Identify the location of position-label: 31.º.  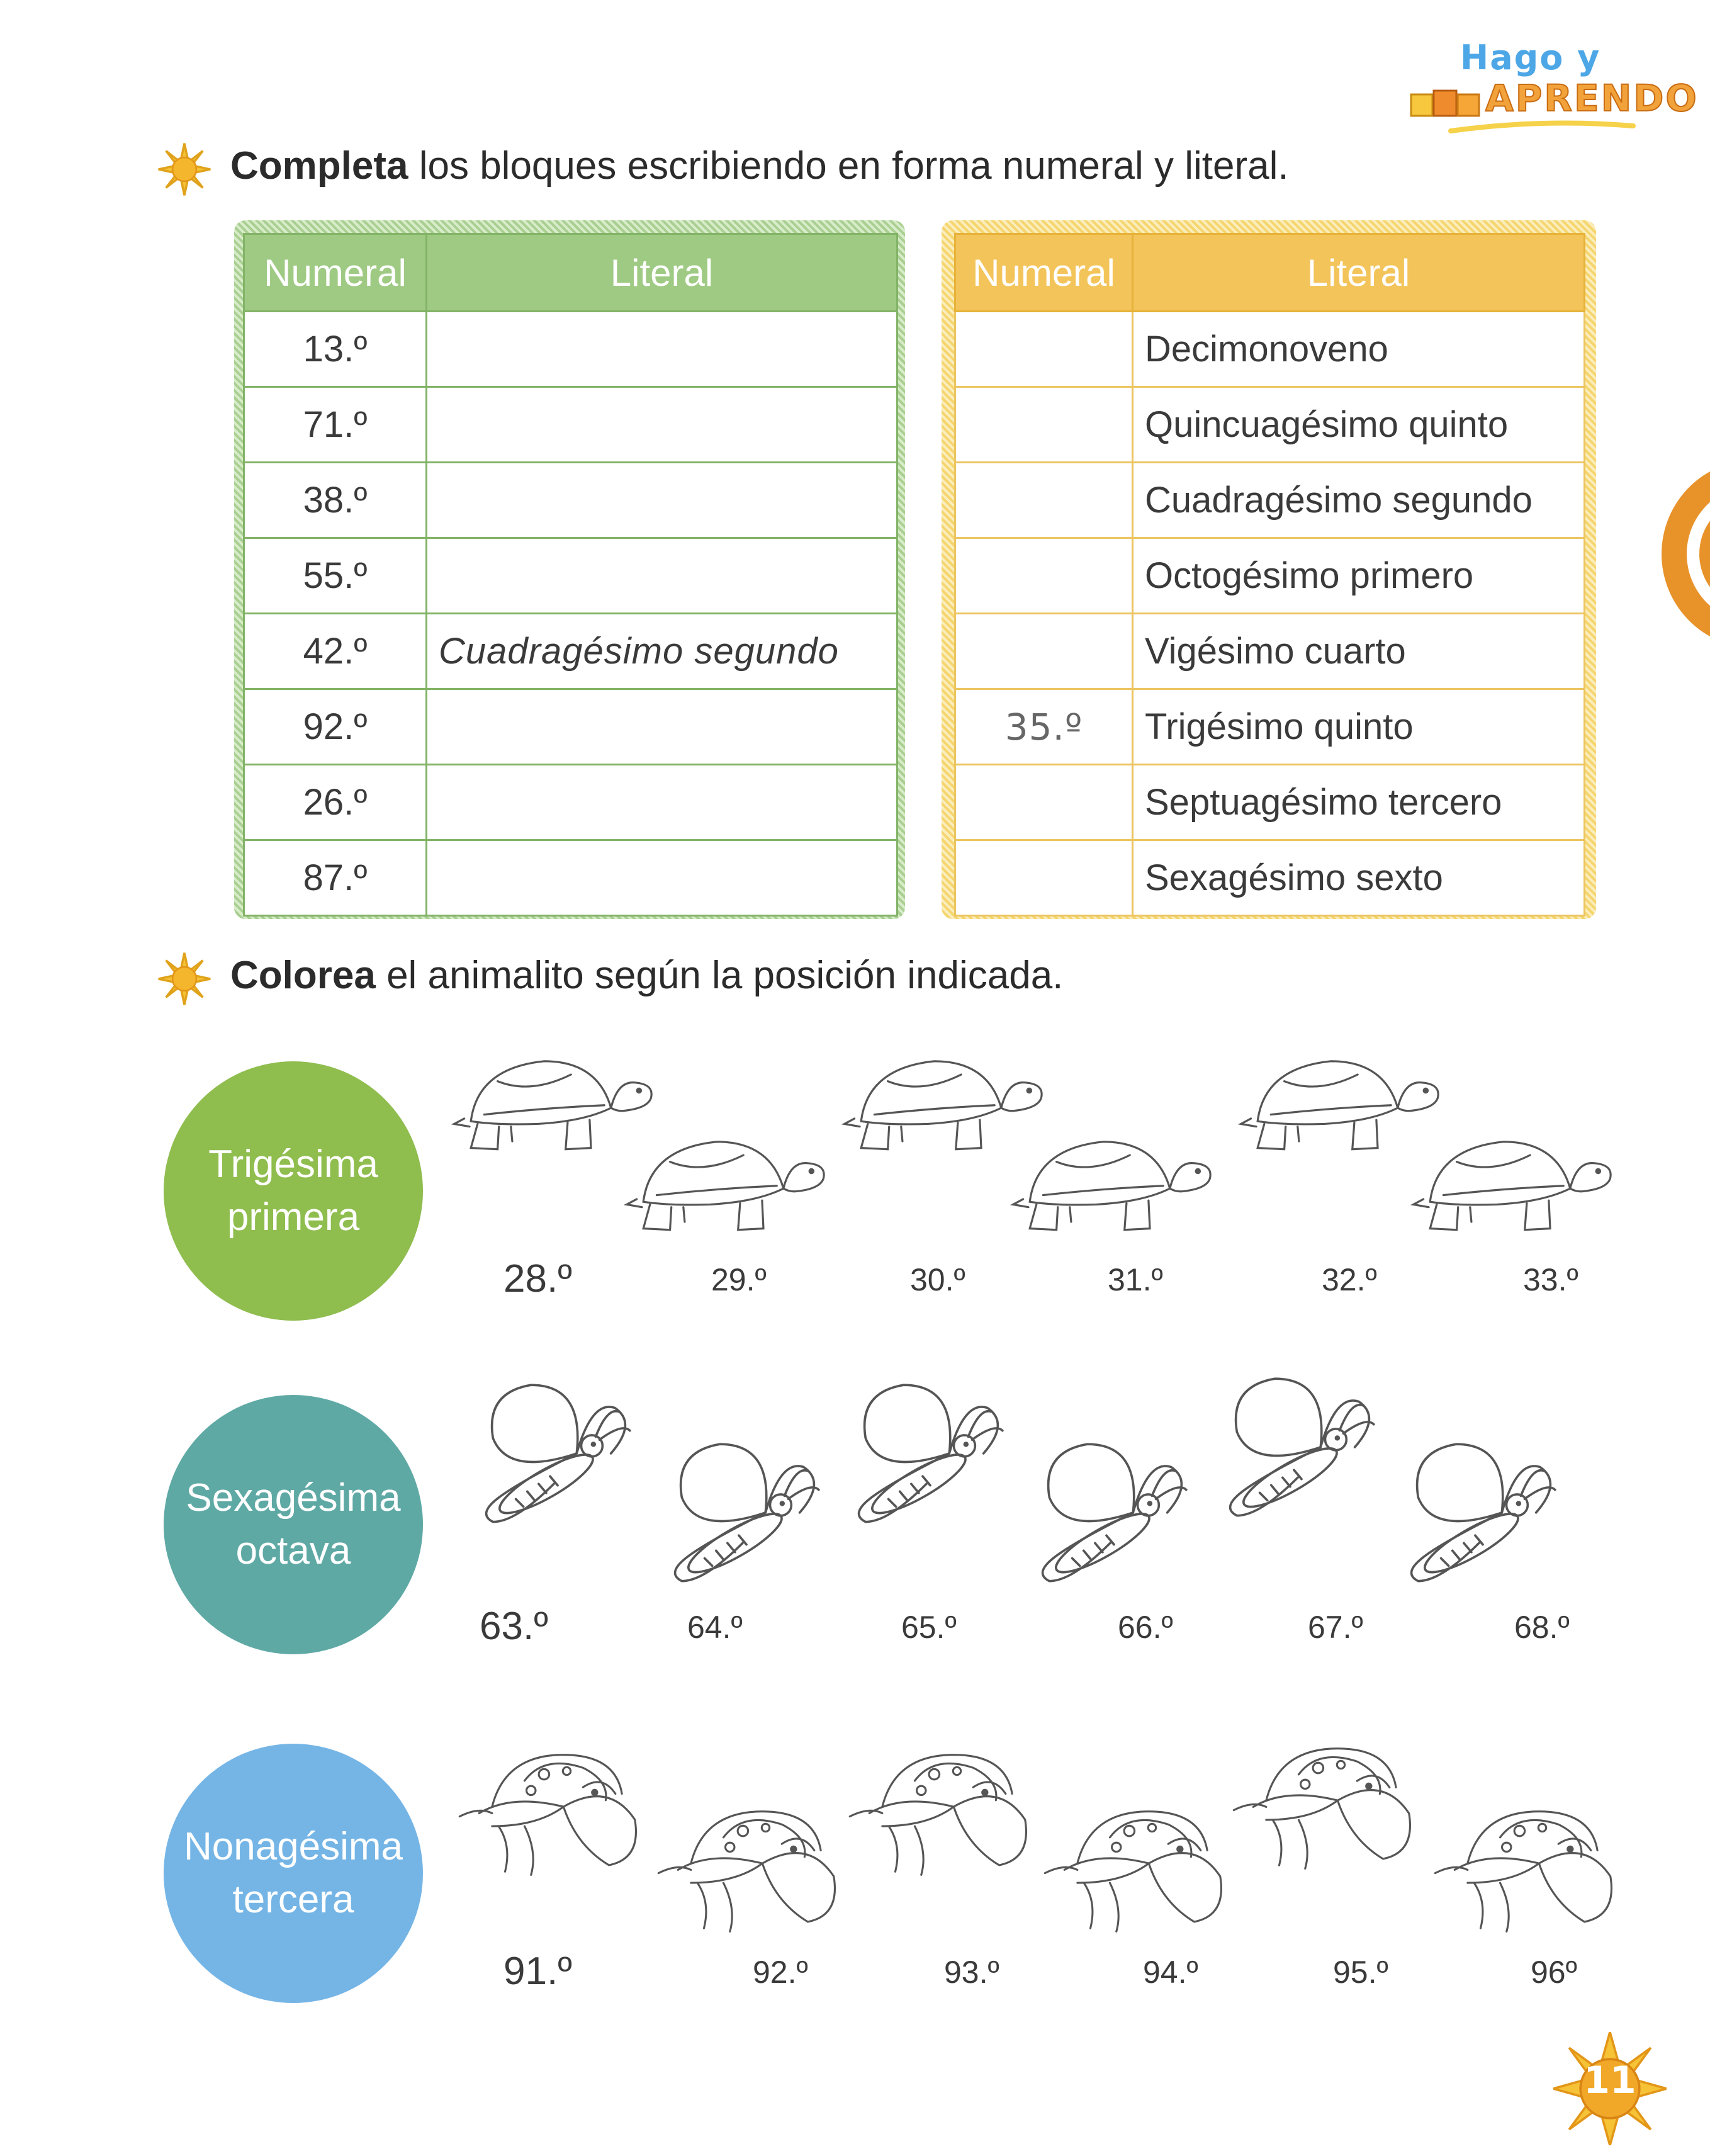
(1135, 1279).